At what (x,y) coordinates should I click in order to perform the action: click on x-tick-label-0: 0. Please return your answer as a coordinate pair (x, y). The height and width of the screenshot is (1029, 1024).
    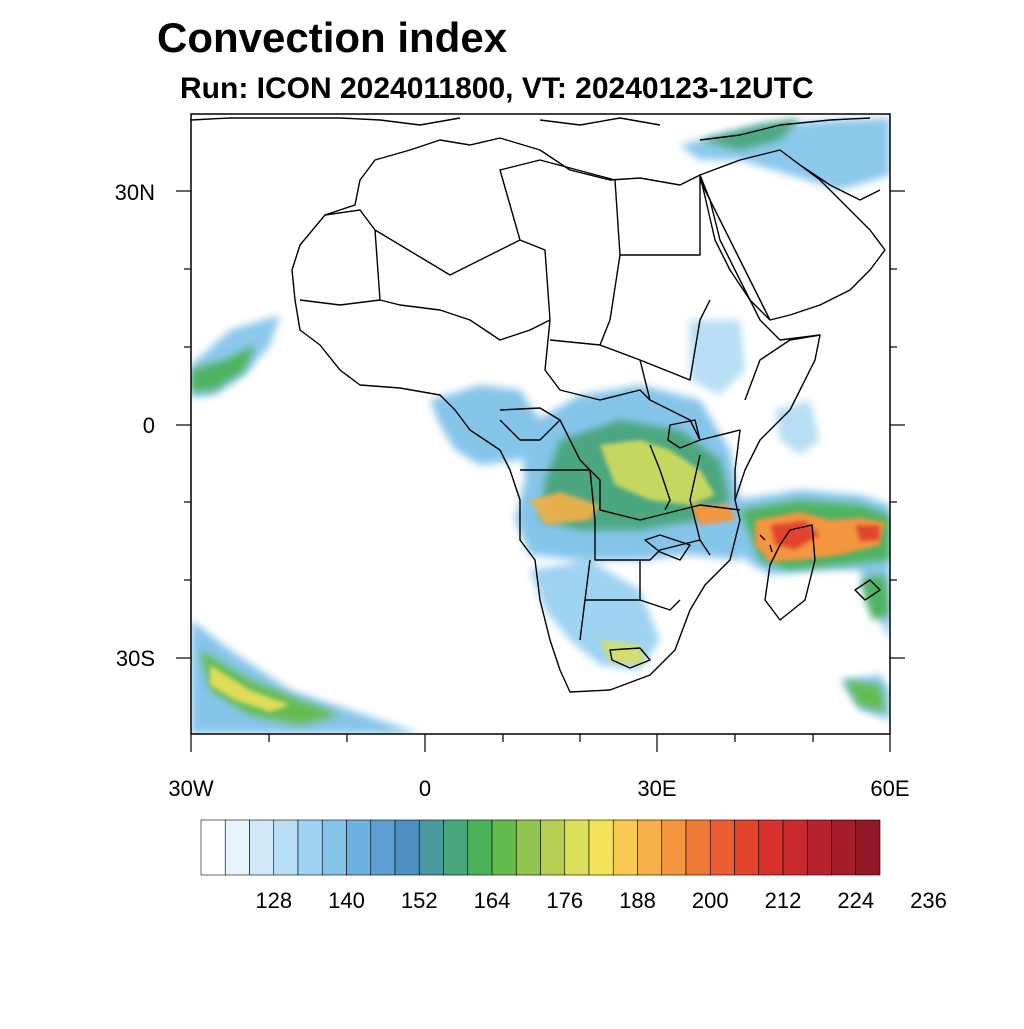
    Looking at the image, I should click on (425, 788).